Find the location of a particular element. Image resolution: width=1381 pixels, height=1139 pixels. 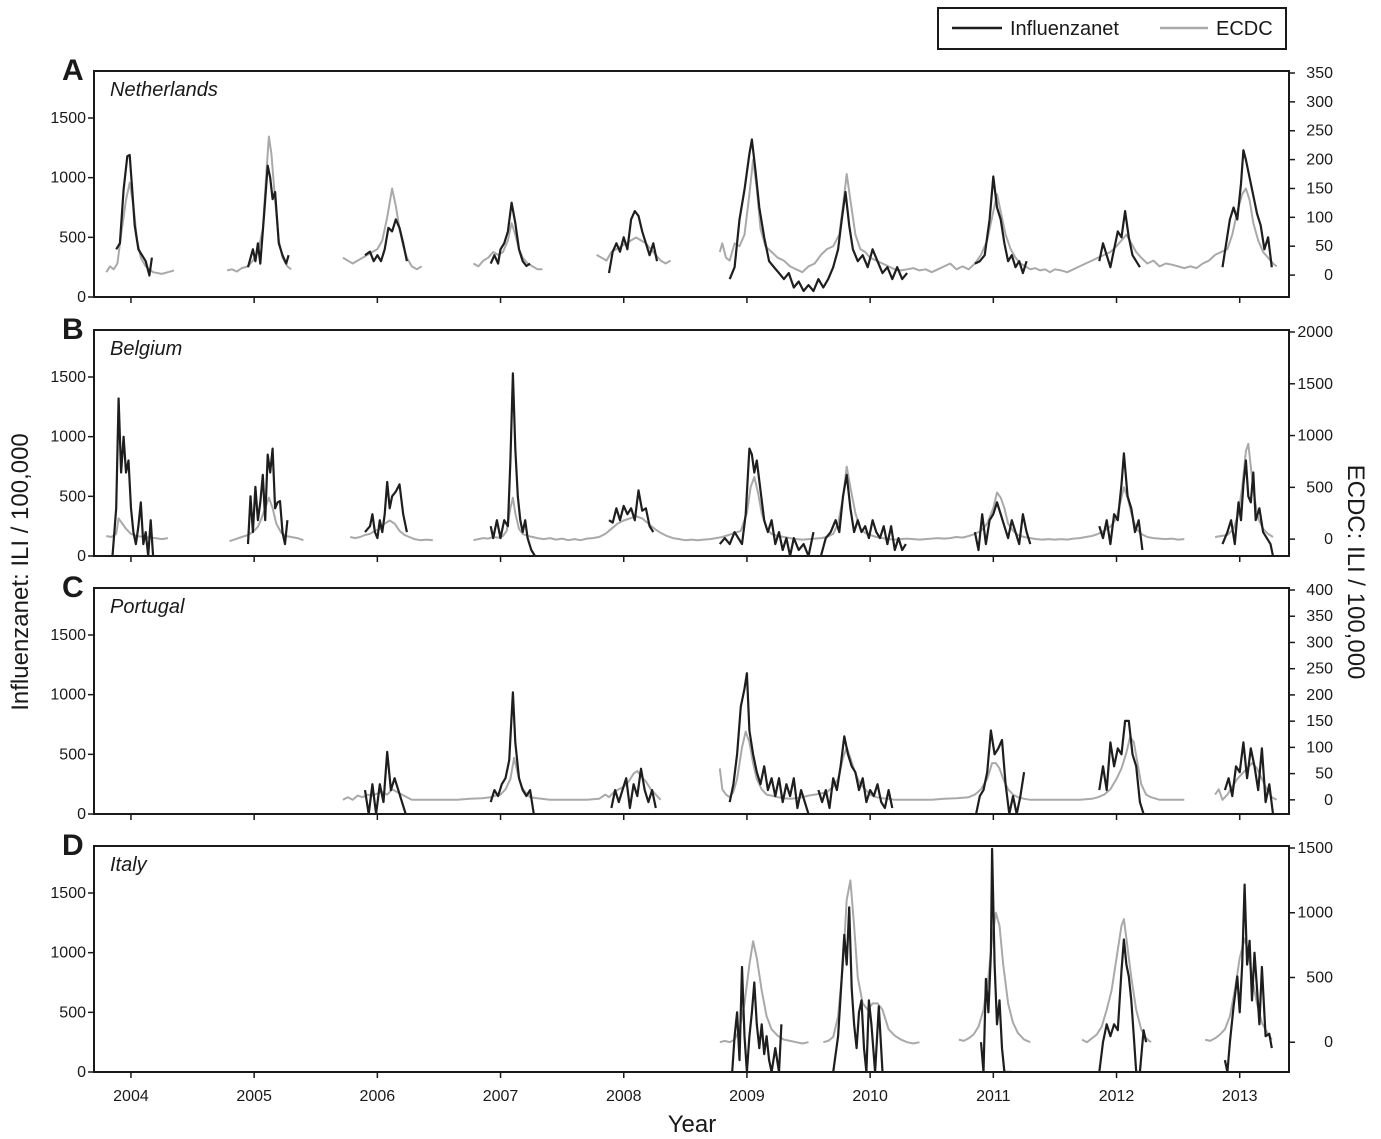

right-tick-label-b: 1500 is located at coordinates (1315, 384).